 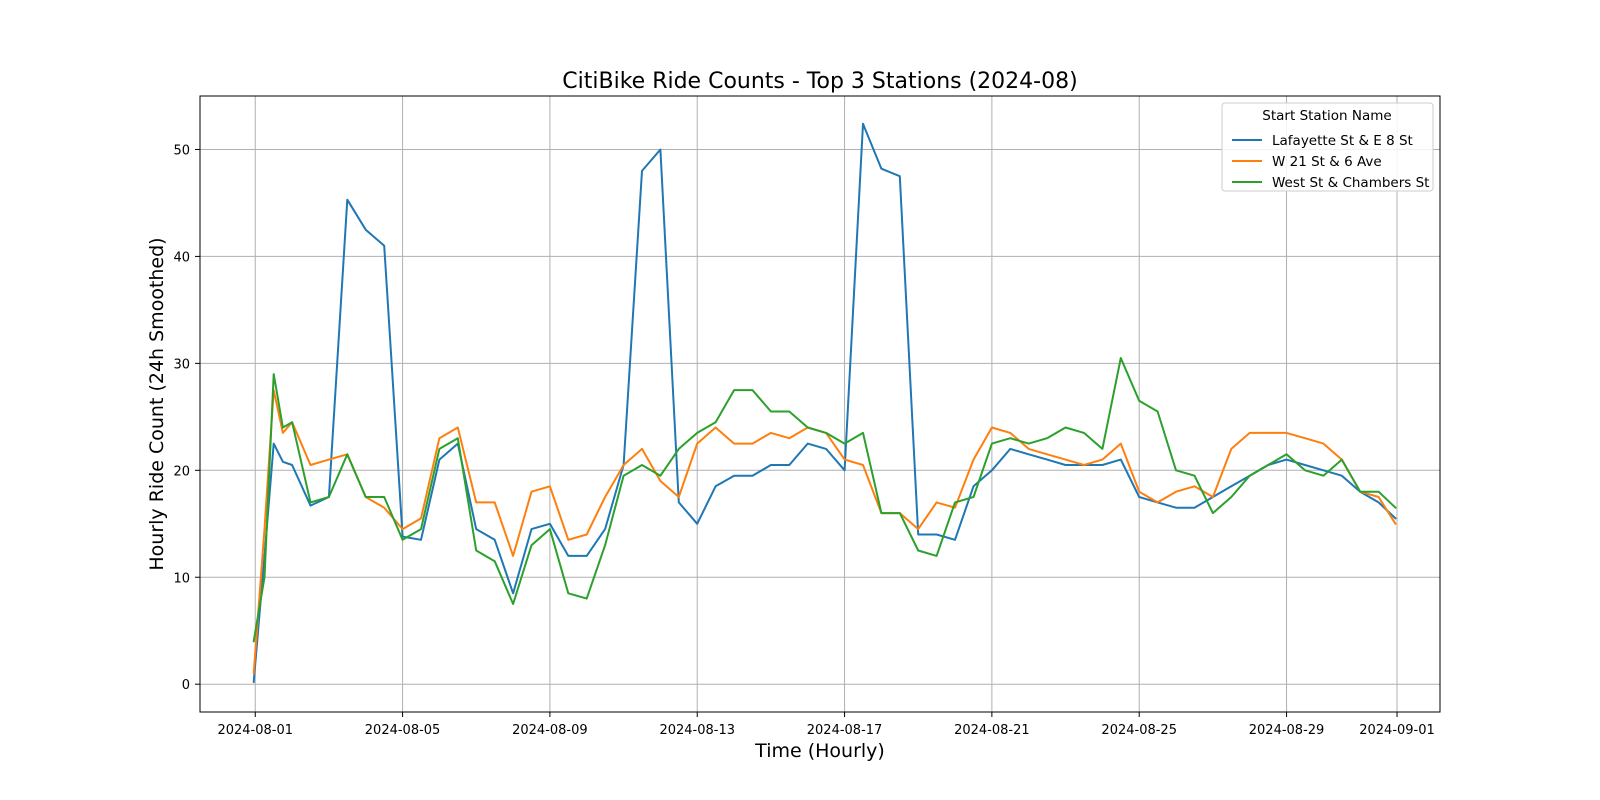 I want to click on legend-box, so click(x=1327, y=147).